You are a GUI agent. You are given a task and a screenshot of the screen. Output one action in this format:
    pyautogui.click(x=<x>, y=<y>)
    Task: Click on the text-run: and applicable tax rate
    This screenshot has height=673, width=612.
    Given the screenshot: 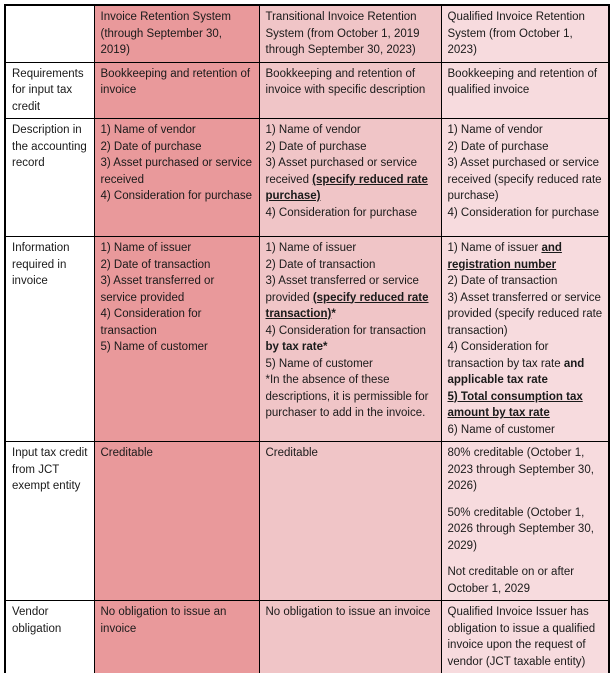 What is the action you would take?
    pyautogui.click(x=516, y=372)
    